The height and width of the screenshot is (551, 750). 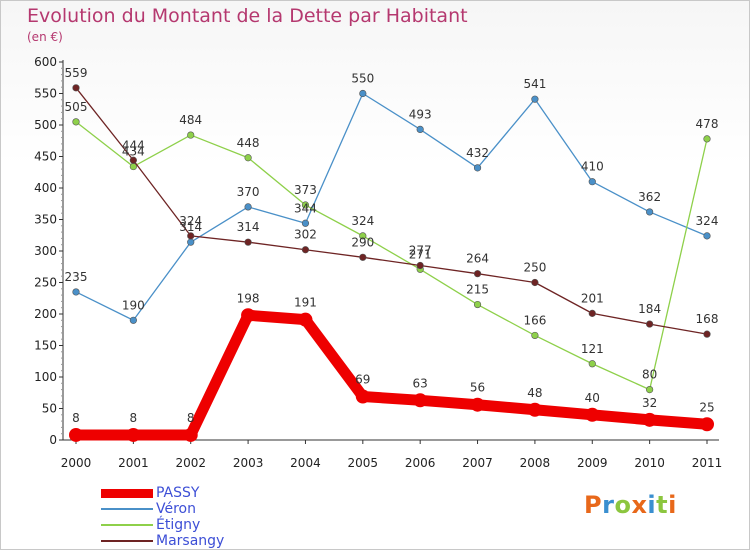 What do you see at coordinates (477, 388) in the screenshot?
I see `data-label-passy: 56` at bounding box center [477, 388].